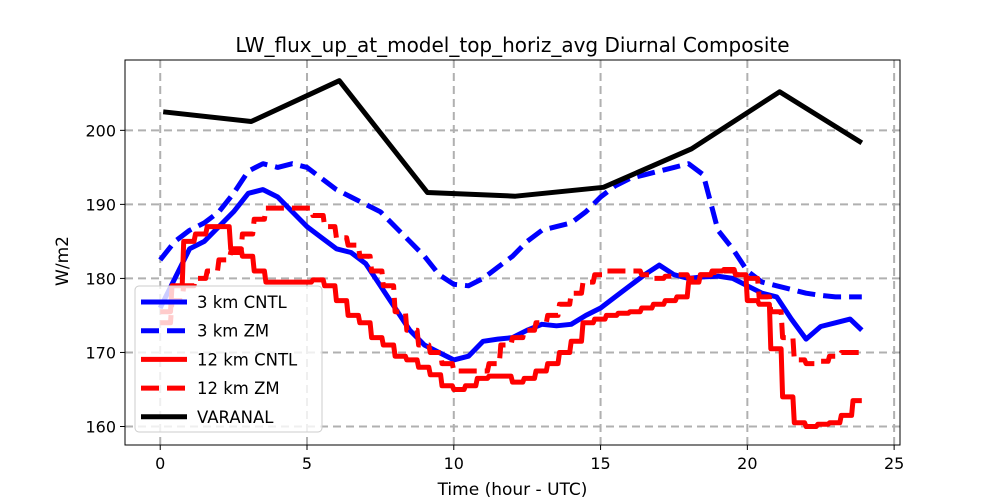 The width and height of the screenshot is (1000, 500). Describe the element at coordinates (100, 278) in the screenshot. I see `y-tick-label: 180` at that location.